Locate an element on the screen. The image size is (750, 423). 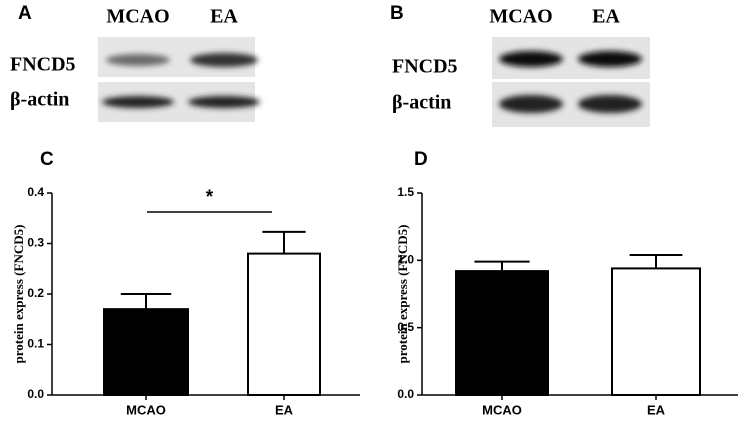
panel-label: A is located at coordinates (25, 13).